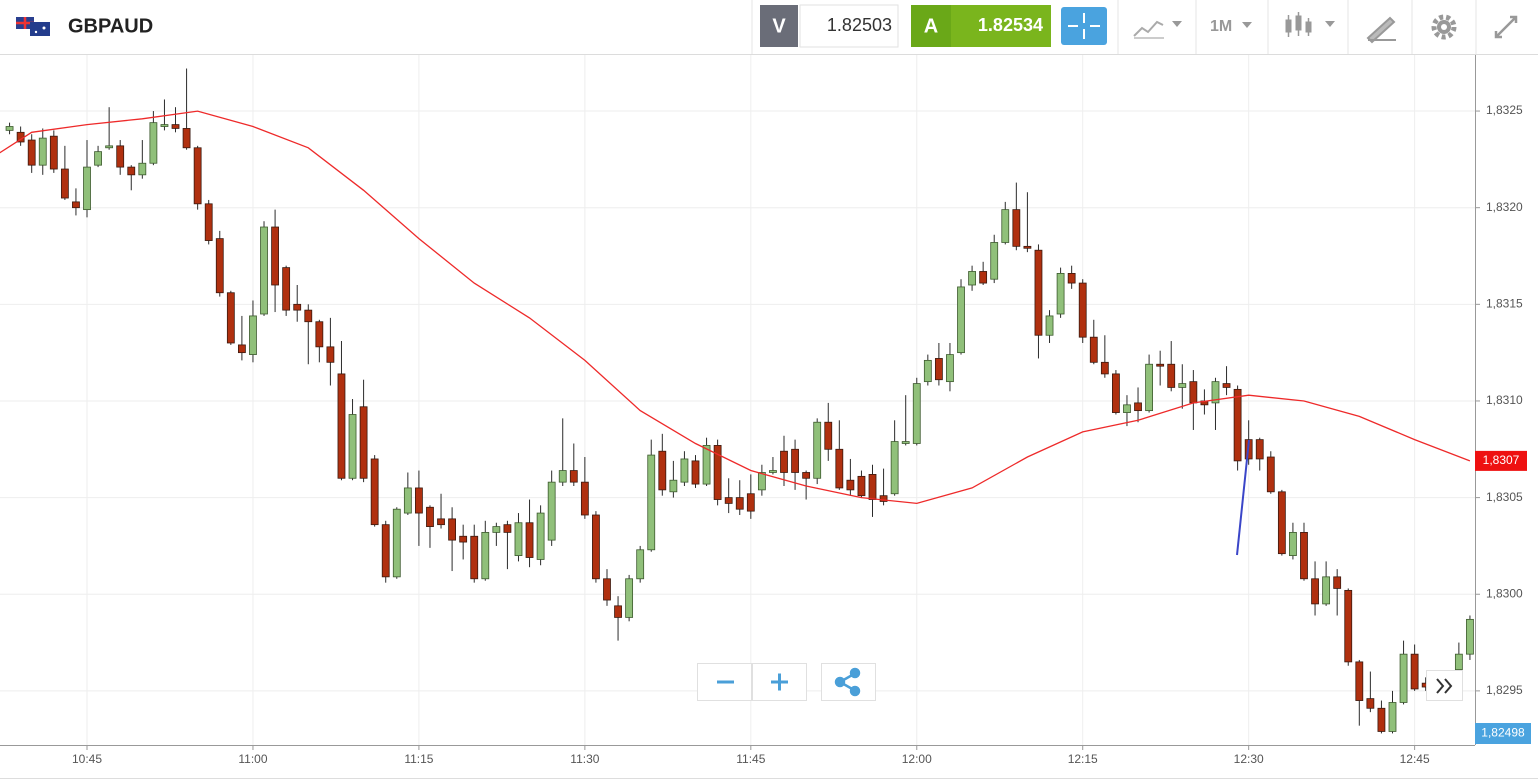 The image size is (1538, 780). What do you see at coordinates (1444, 685) in the screenshot?
I see `scroll-right-button` at bounding box center [1444, 685].